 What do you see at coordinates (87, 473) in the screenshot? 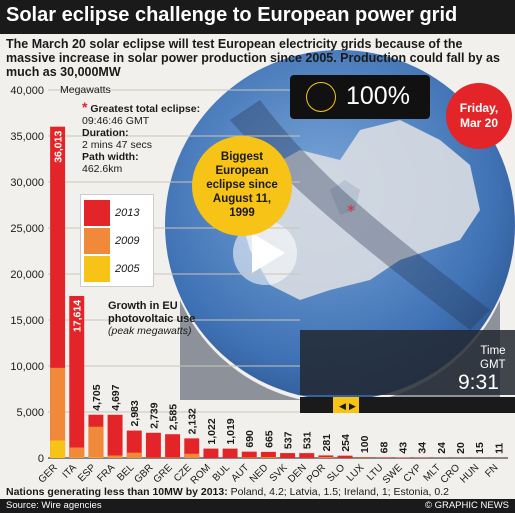
I see `x-tick-label: ESP` at bounding box center [87, 473].